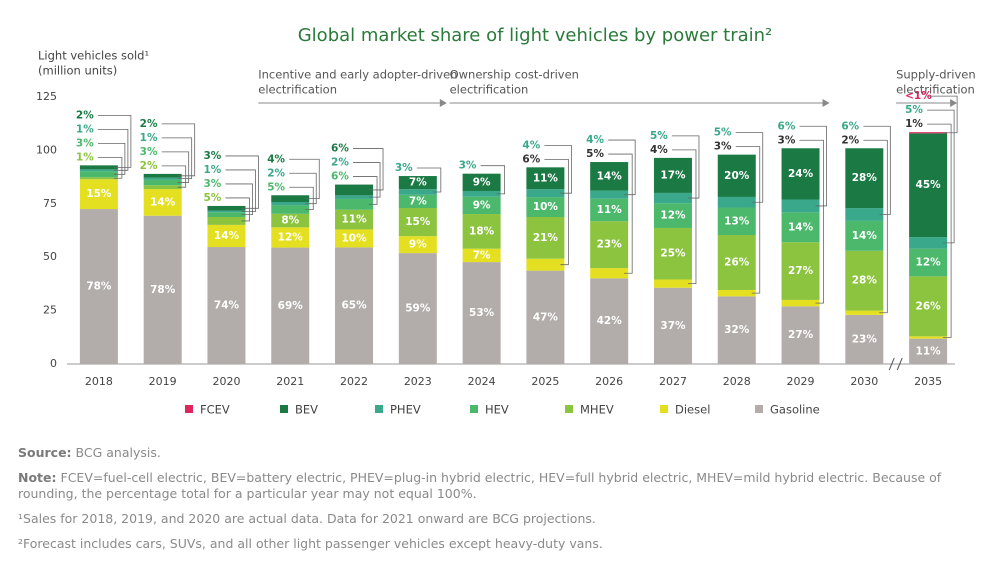 The image size is (1000, 580). Describe the element at coordinates (692, 410) in the screenshot. I see `legend-label: Diesel` at that location.